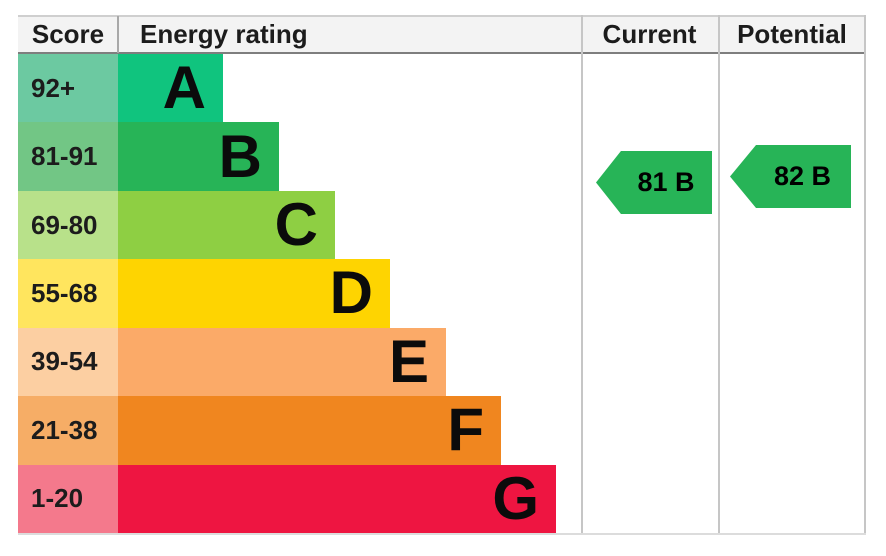 This screenshot has width=886, height=556. I want to click on score-range-label: 92+, so click(53, 87).